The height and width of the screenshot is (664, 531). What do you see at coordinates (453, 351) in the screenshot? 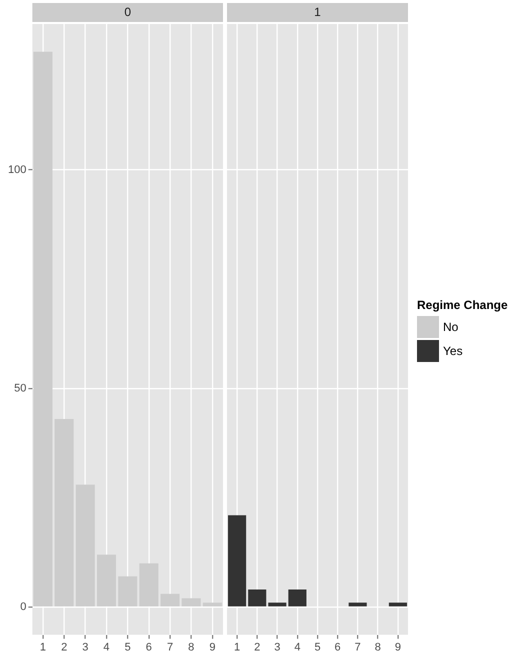
I see `legend-label: Yes` at bounding box center [453, 351].